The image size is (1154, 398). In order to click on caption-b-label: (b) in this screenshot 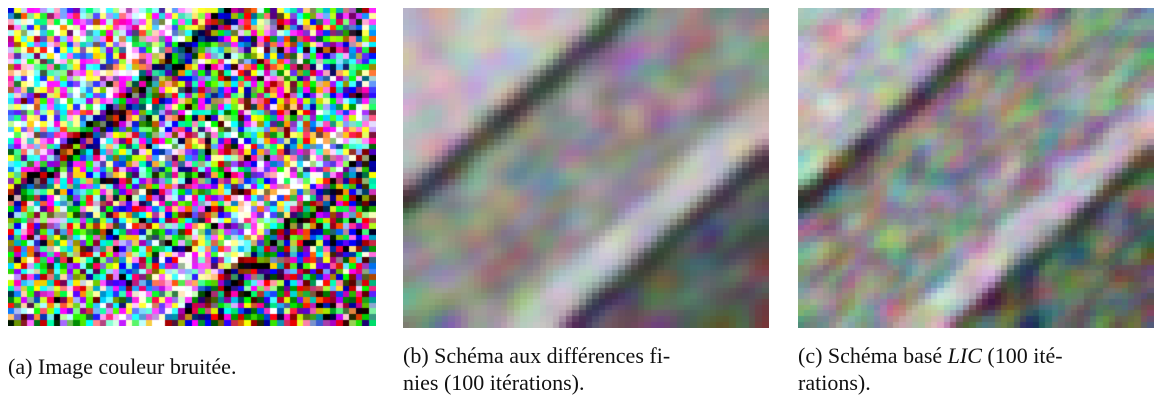, I will do `click(416, 355)`.